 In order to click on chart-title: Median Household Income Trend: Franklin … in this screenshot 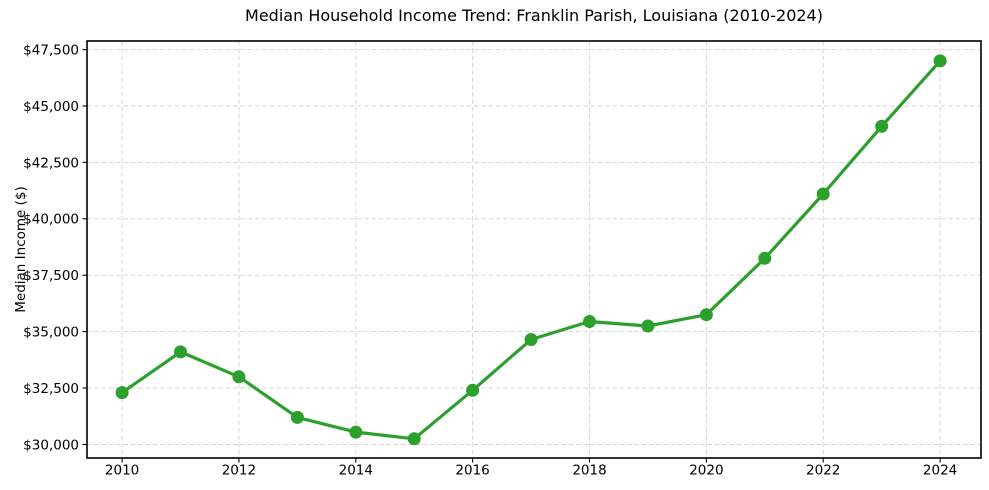, I will do `click(534, 15)`.